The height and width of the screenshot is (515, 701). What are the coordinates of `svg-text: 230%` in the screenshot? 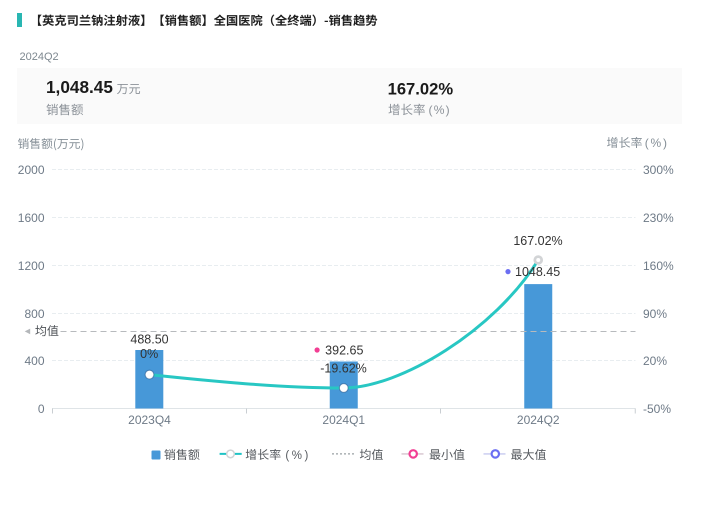 It's located at (658, 218).